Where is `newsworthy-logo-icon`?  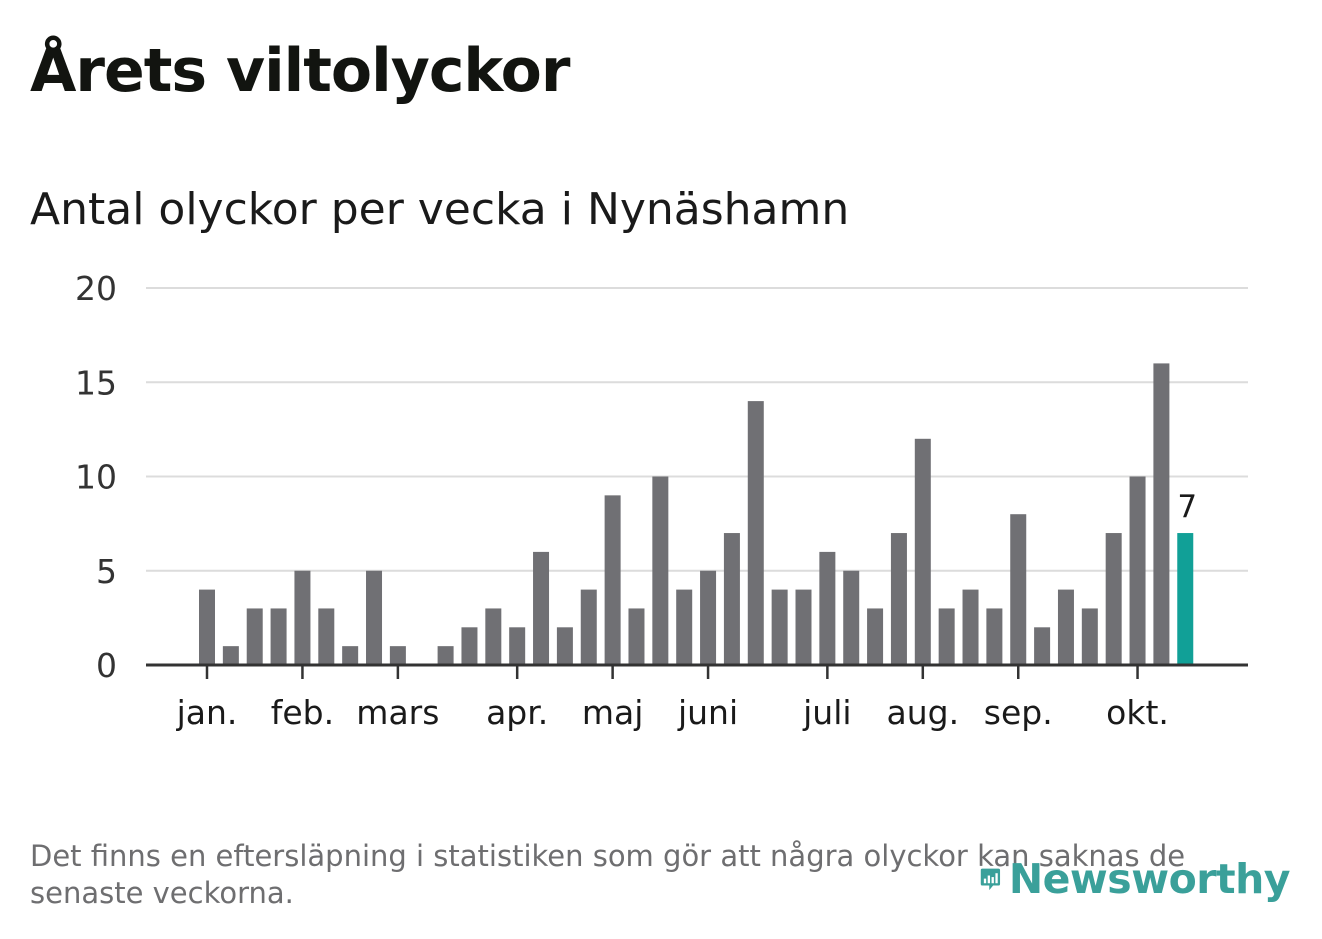
newsworthy-logo-icon is located at coordinates (990, 879).